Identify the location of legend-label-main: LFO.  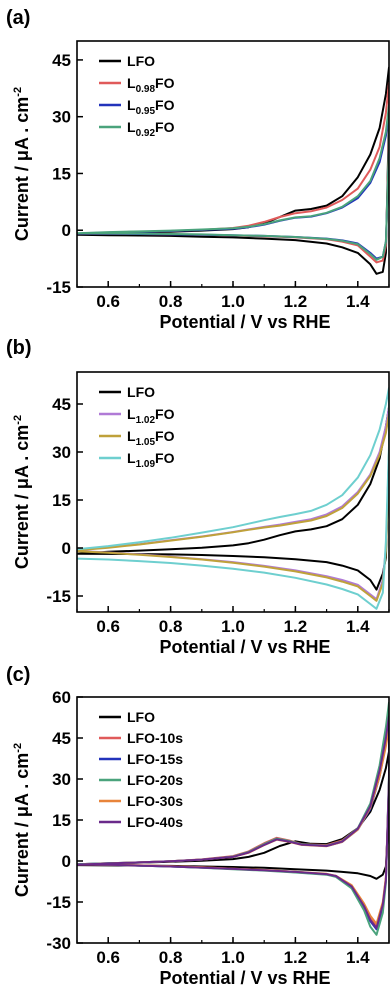
(141, 717).